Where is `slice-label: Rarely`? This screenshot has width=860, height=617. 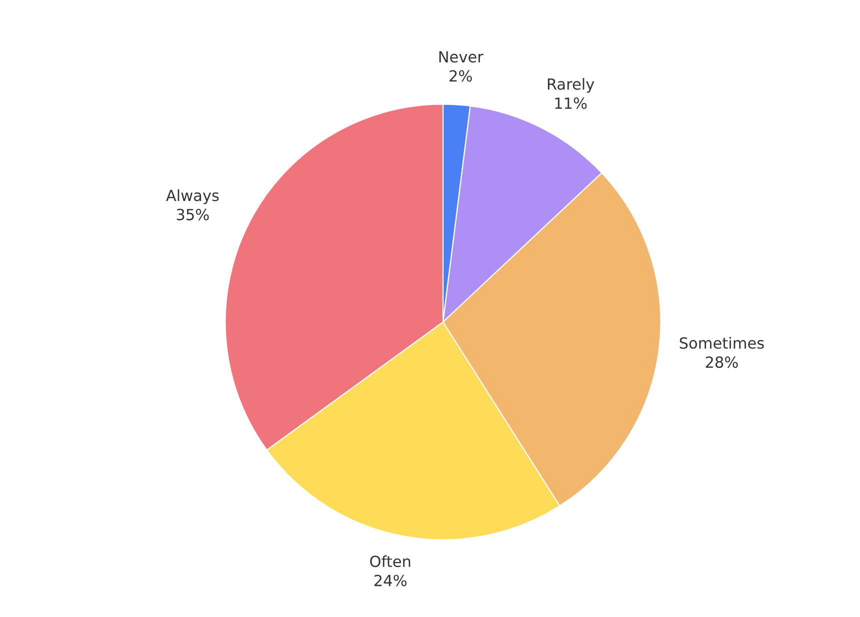
slice-label: Rarely is located at coordinates (571, 85).